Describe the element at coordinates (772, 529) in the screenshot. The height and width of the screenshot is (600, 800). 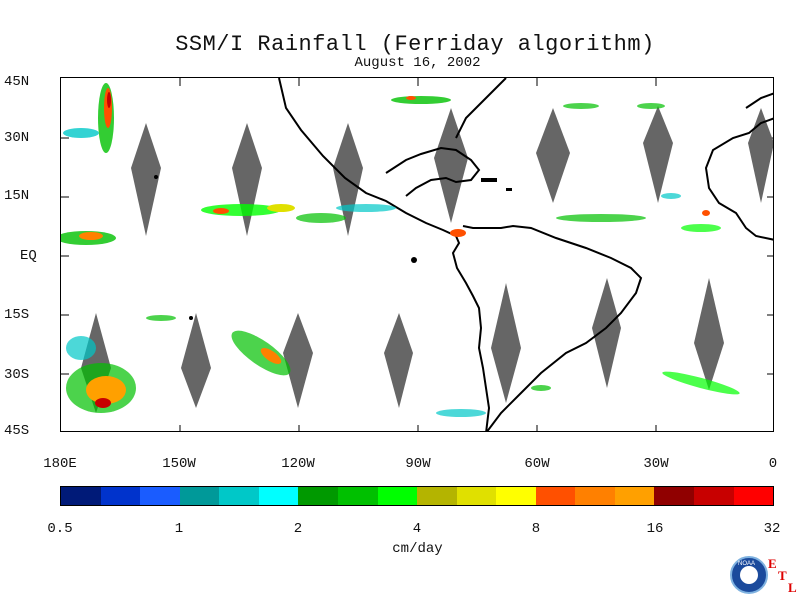
I see `colorbar-tick-32: 32` at that location.